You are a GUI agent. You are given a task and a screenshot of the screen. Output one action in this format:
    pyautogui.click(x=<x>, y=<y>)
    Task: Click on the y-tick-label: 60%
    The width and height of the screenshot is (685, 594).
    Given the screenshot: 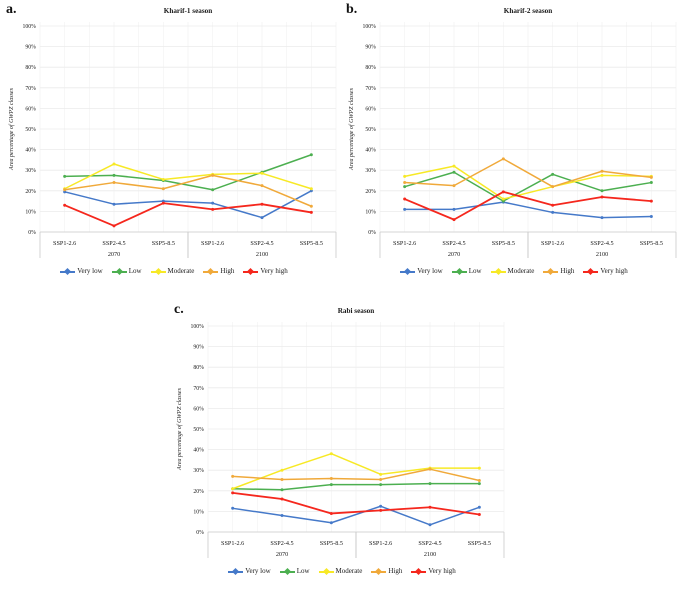 What is the action you would take?
    pyautogui.click(x=370, y=109)
    